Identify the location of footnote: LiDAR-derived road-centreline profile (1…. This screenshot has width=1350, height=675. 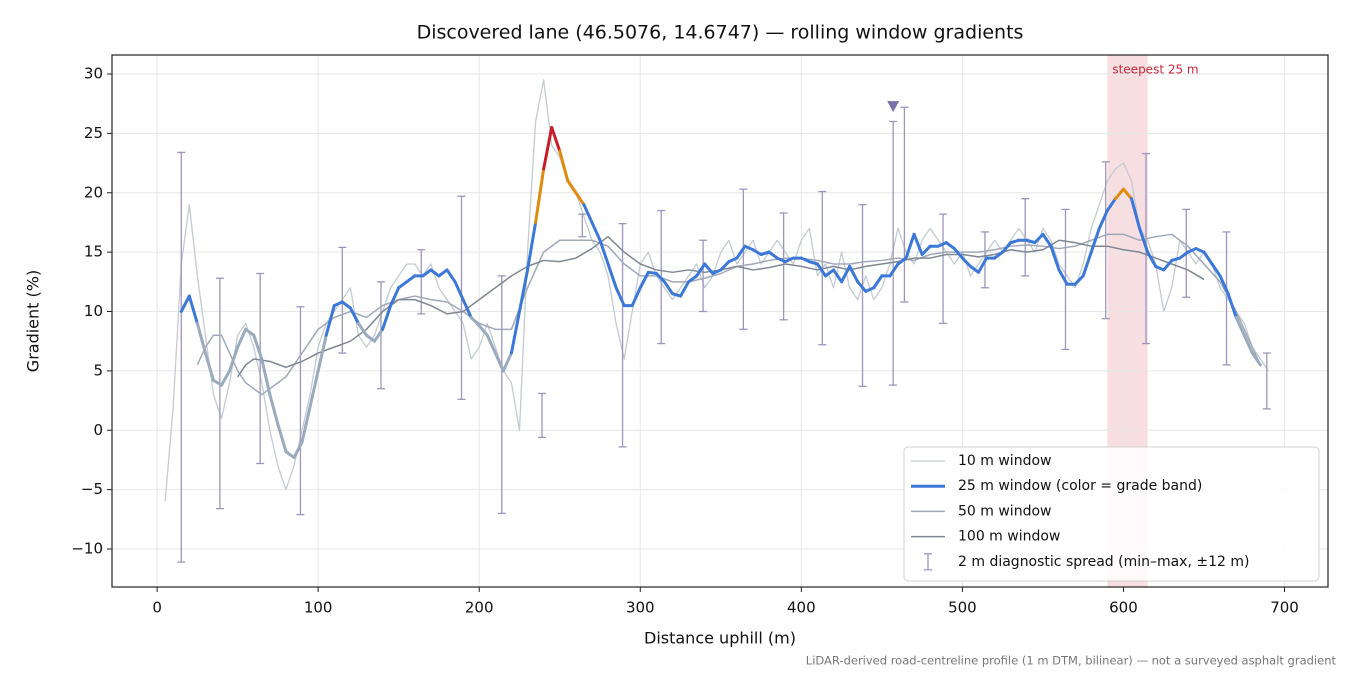
(1071, 661).